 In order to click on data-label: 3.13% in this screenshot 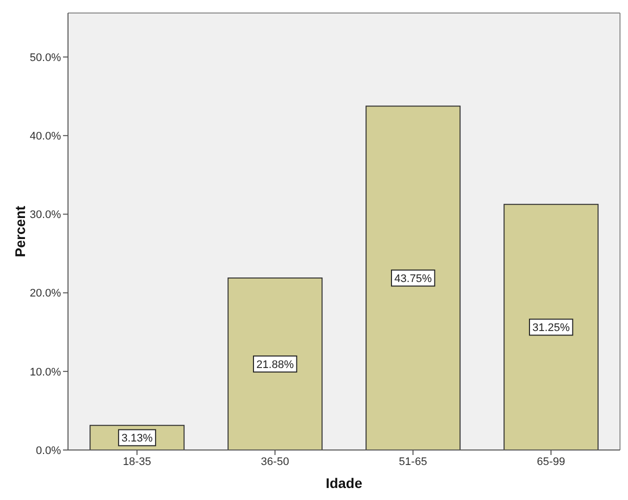, I will do `click(137, 438)`.